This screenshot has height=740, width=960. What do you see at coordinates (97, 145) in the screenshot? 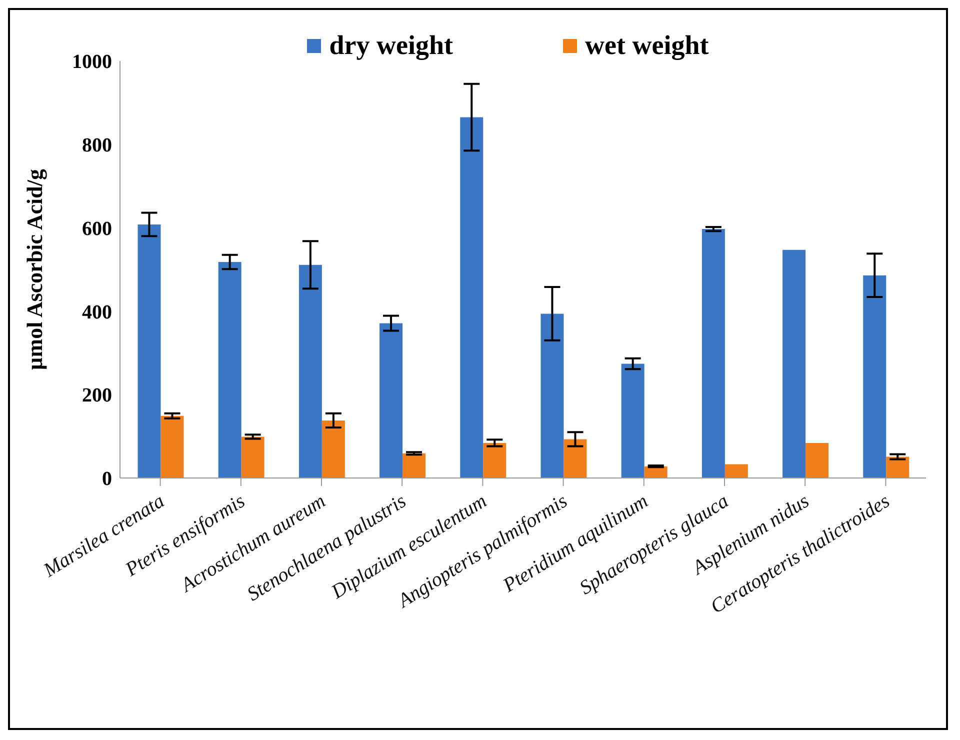
I see `y-tick-label: 800` at bounding box center [97, 145].